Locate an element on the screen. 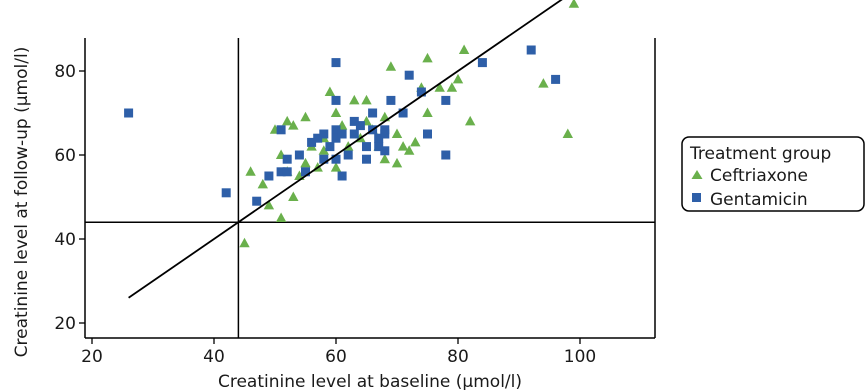 The image size is (867, 390). y-tick-label: 20 is located at coordinates (65, 324).